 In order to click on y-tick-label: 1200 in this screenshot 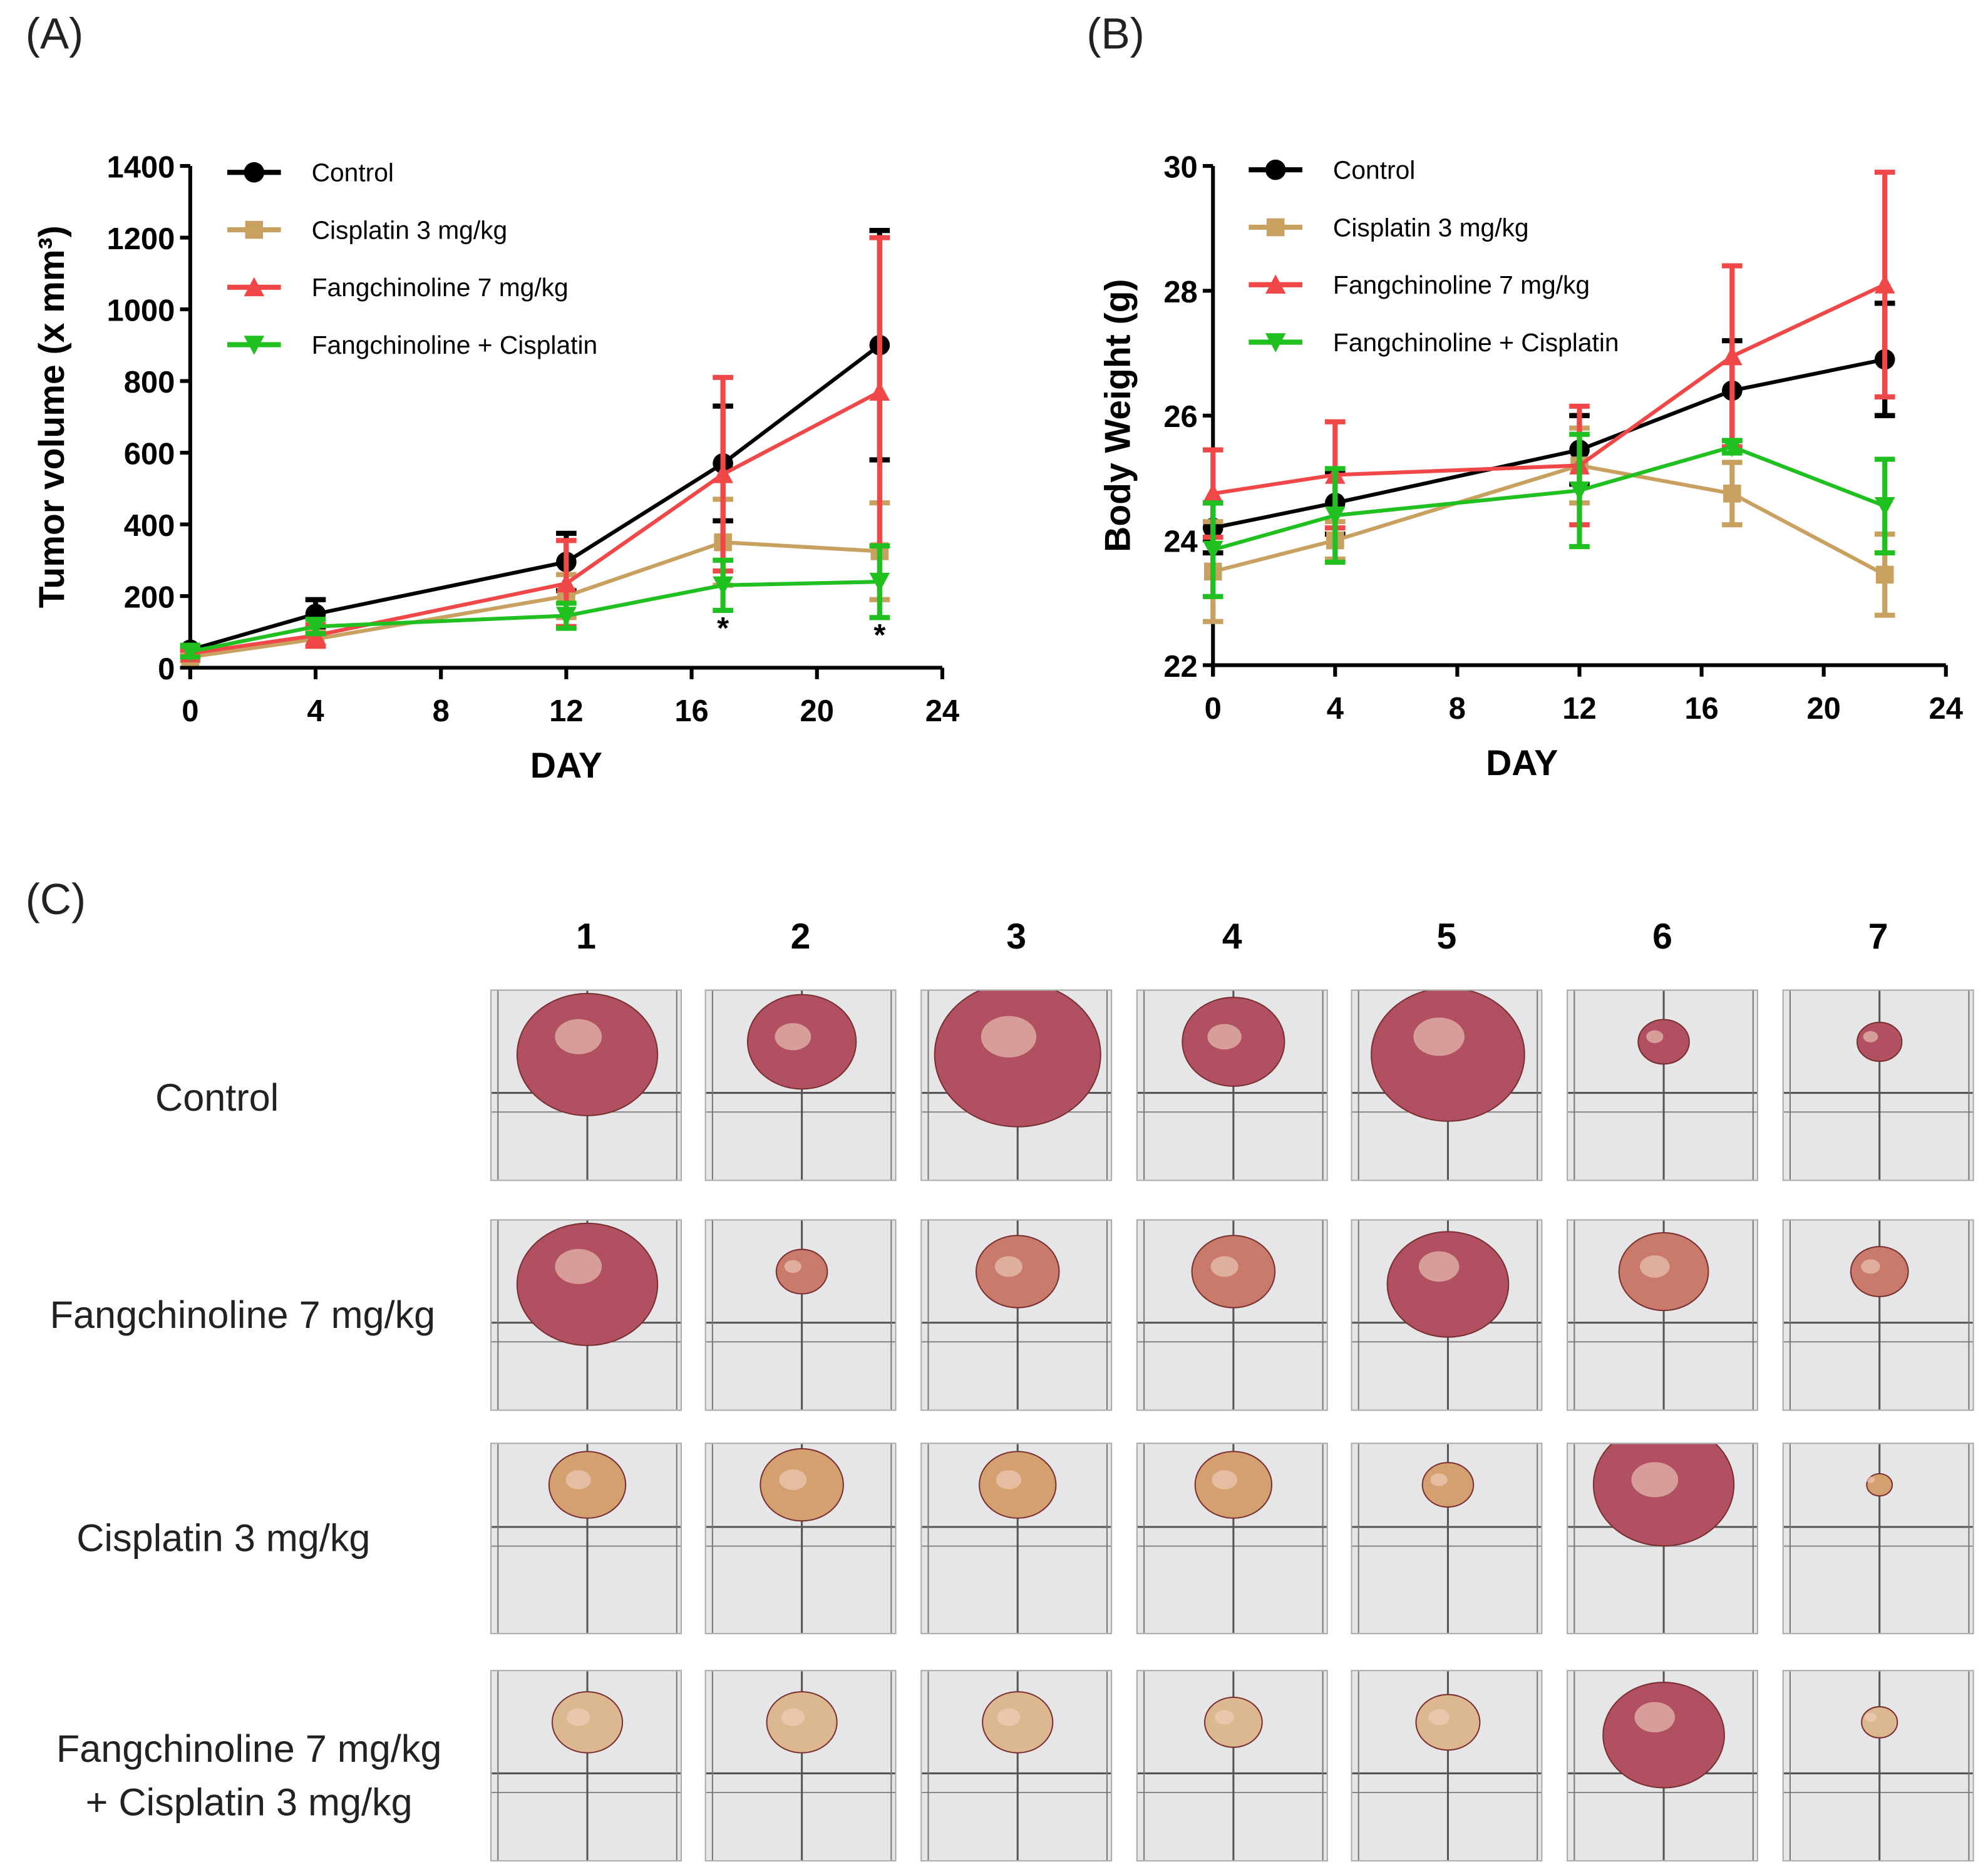, I will do `click(140, 239)`.